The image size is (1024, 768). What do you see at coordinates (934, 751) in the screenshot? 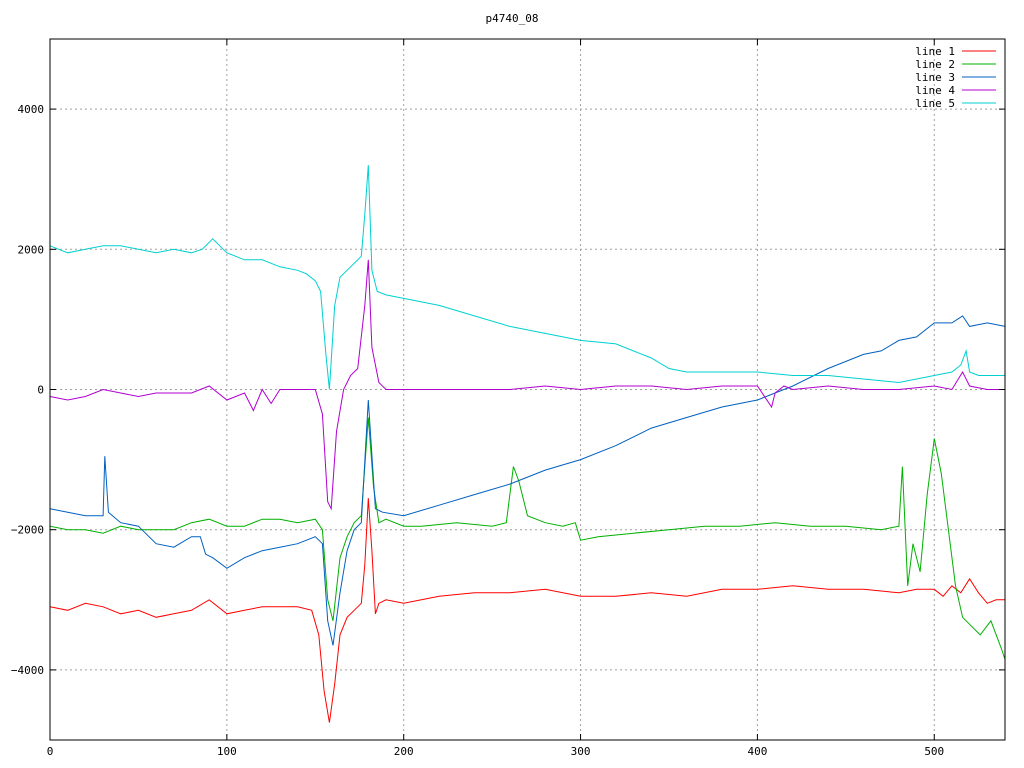
I see `x-tick-label: 500` at bounding box center [934, 751].